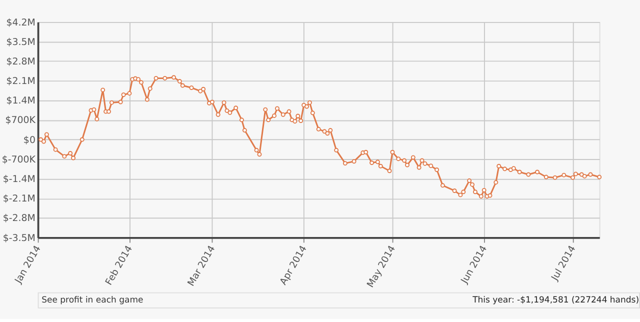 This screenshot has width=640, height=322. I want to click on text: See profit in each game, so click(93, 301).